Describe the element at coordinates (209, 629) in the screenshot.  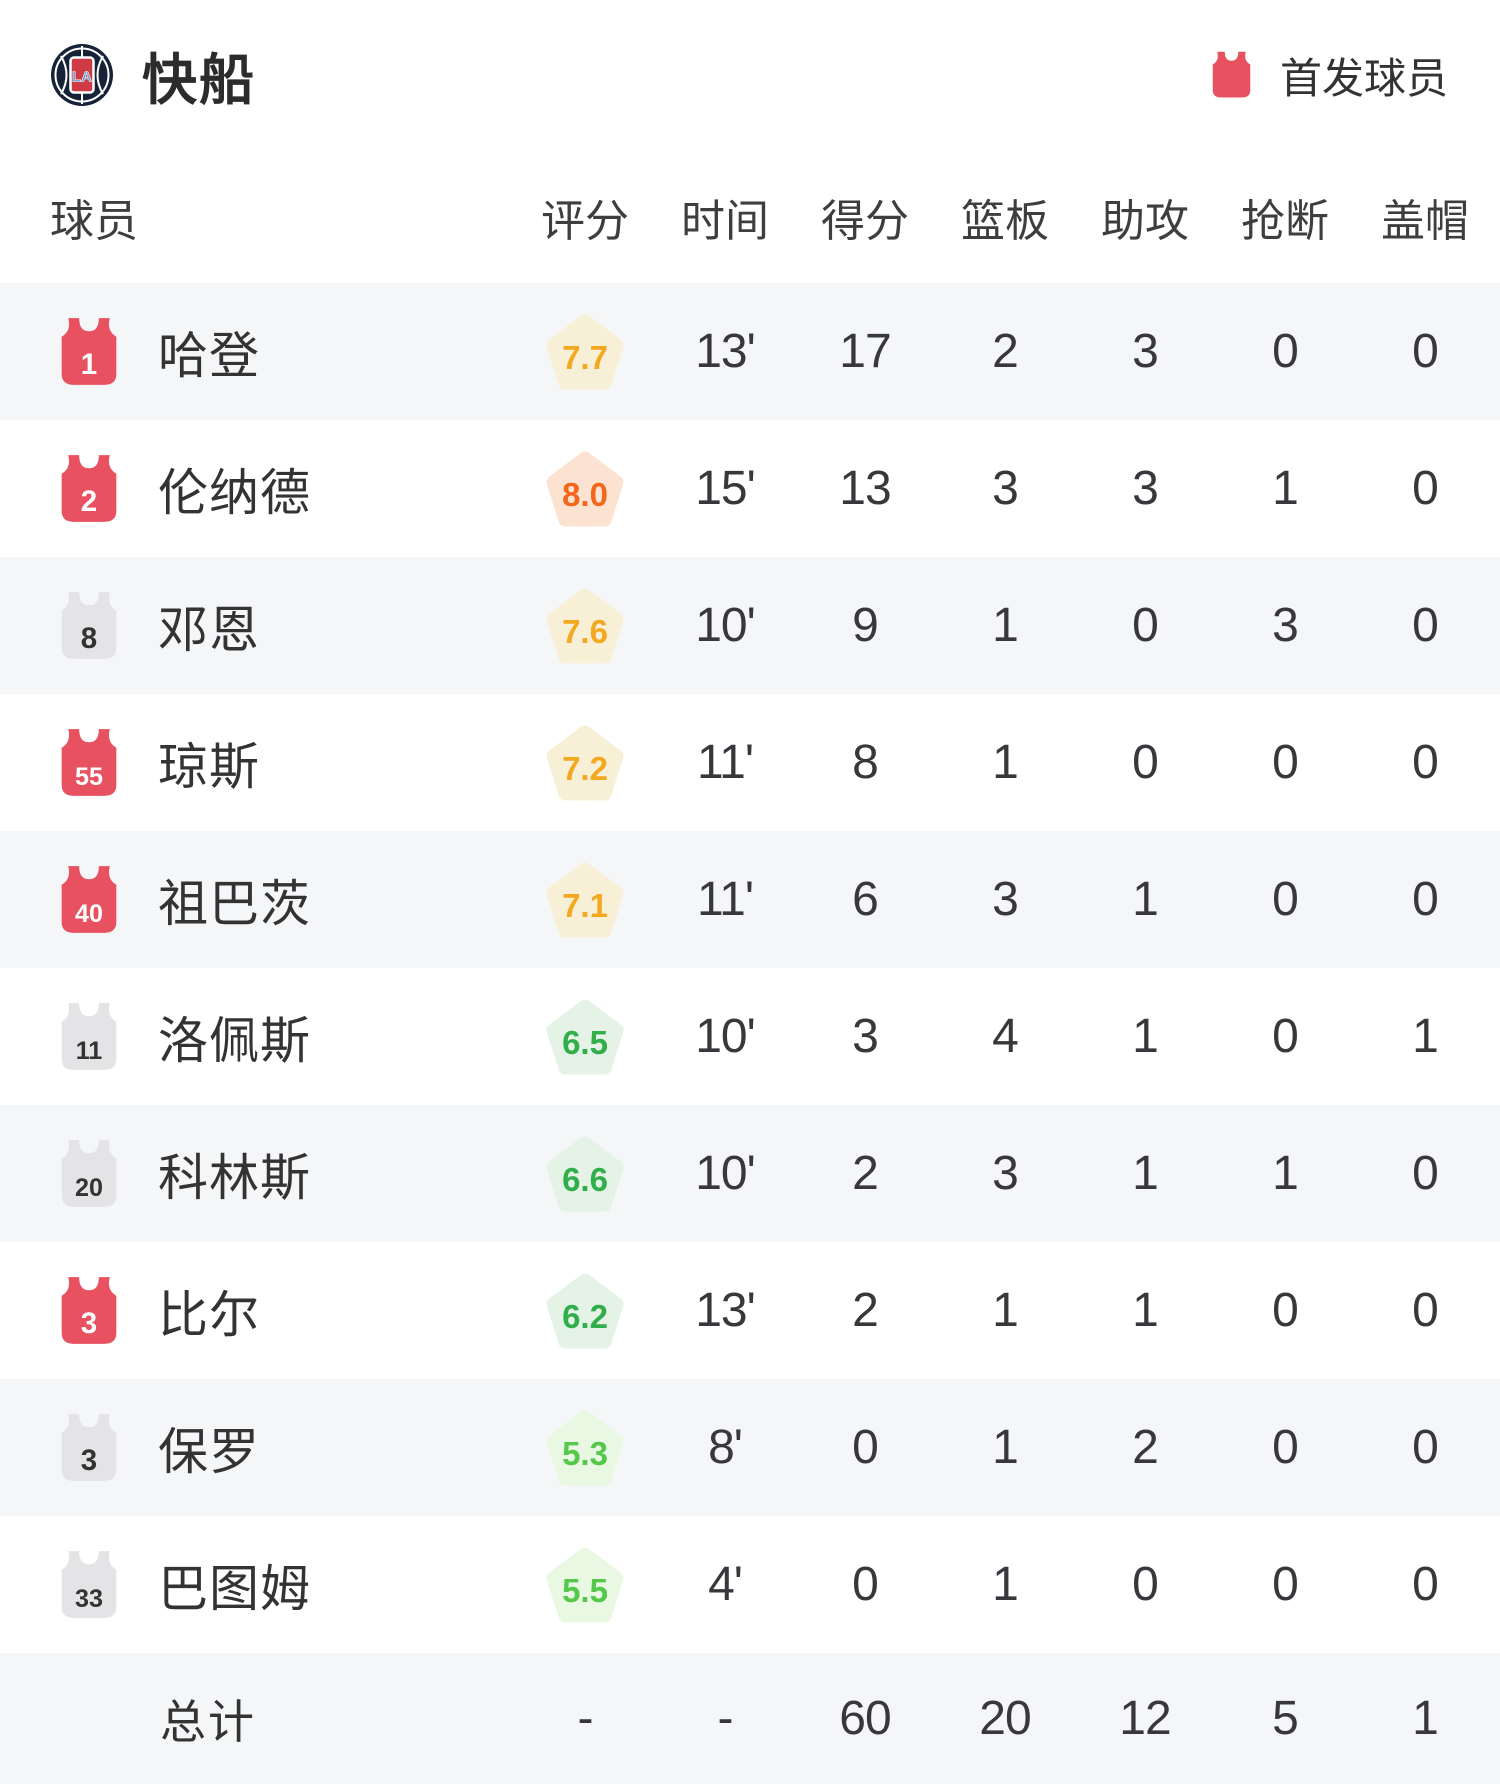
I see `player-name: 邓恩` at that location.